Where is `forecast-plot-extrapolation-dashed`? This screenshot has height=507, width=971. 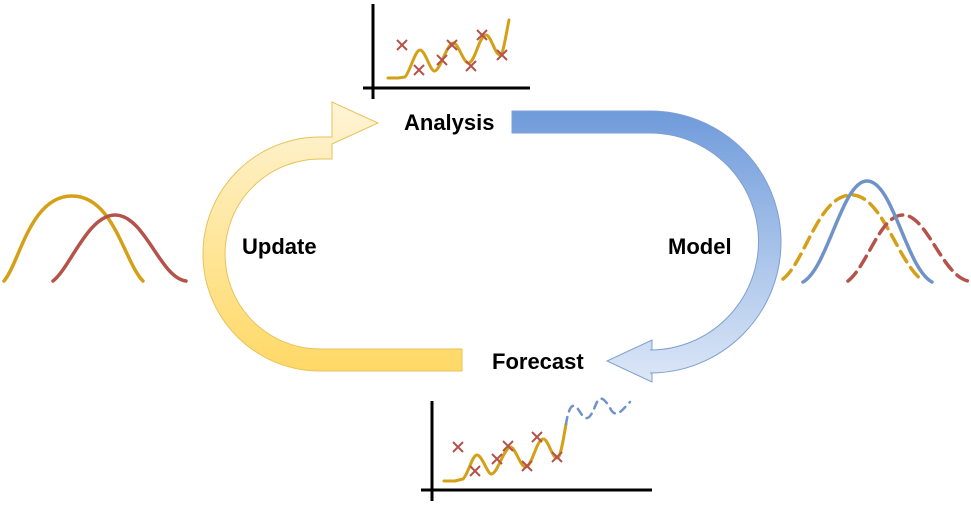
forecast-plot-extrapolation-dashed is located at coordinates (598, 411).